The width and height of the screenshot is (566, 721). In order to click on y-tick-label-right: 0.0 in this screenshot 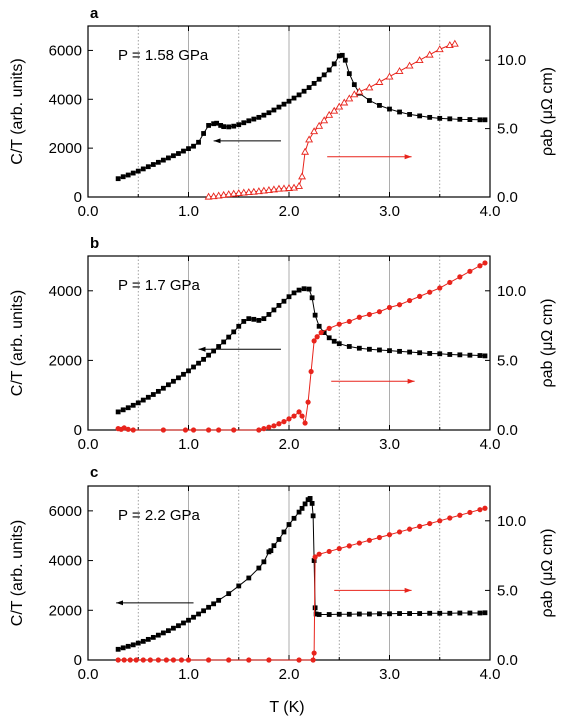, I will do `click(507, 430)`.